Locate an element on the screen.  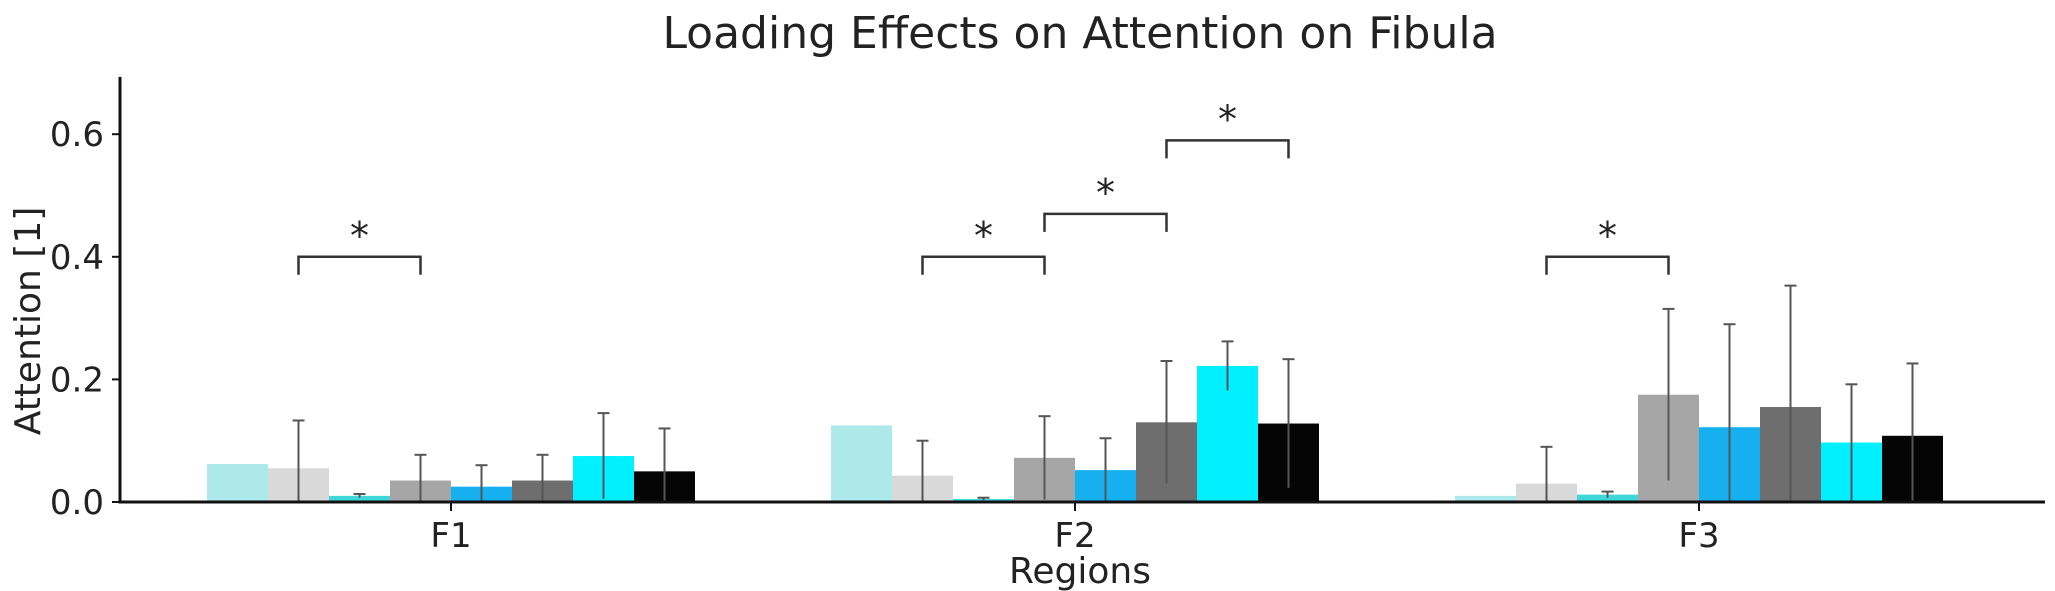
significance-star-2: * is located at coordinates (983, 236).